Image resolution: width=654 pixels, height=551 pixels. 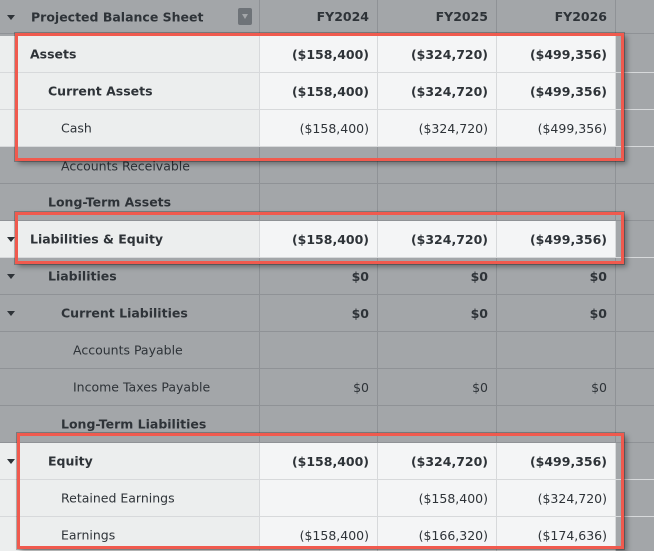 I want to click on table-row-accounts-payable: Accounts Payable, so click(x=327, y=350).